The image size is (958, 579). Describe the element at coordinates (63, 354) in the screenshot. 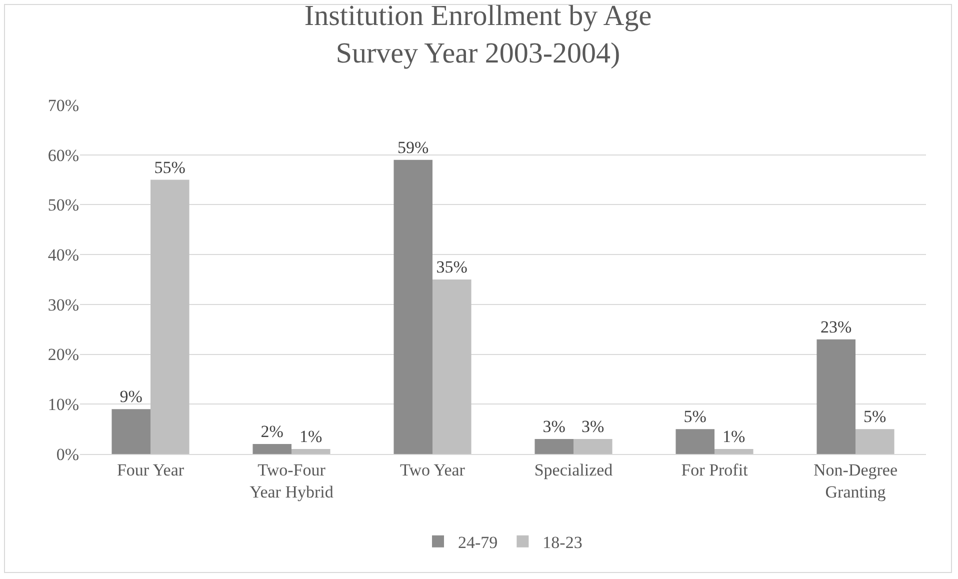

I see `y-tick-label: 20%` at that location.